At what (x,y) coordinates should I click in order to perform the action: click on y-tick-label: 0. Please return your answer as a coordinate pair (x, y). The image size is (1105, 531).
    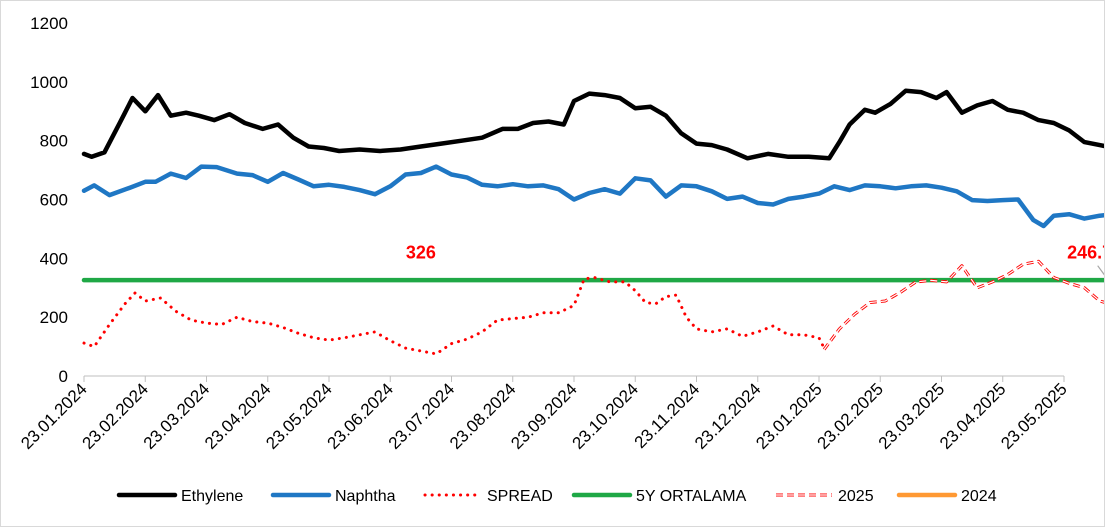
    Looking at the image, I should click on (63, 376).